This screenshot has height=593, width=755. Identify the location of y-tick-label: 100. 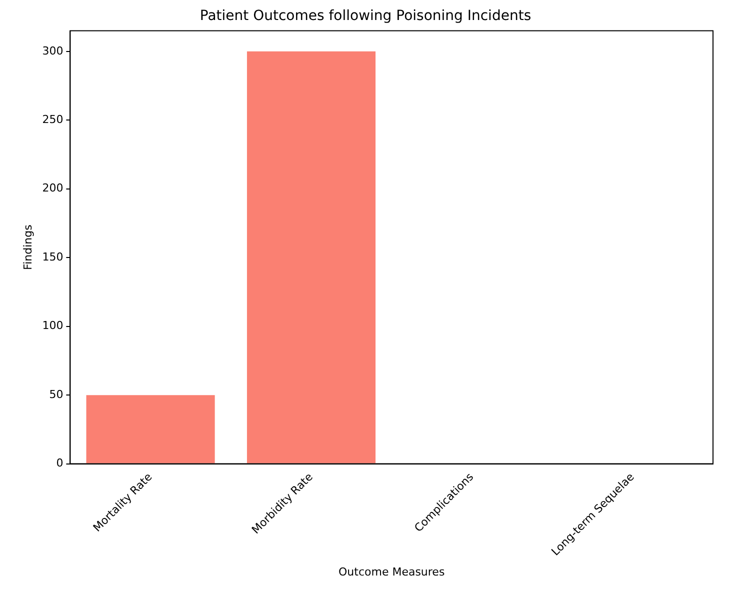
(53, 325).